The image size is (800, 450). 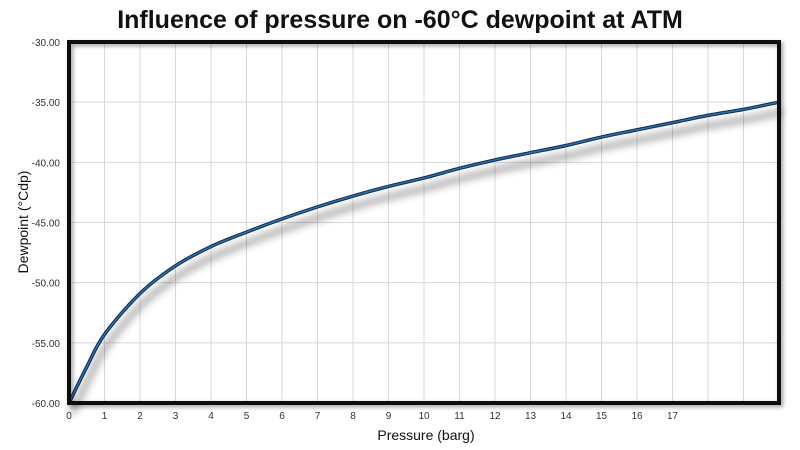 What do you see at coordinates (531, 416) in the screenshot?
I see `x-tick-label: 13` at bounding box center [531, 416].